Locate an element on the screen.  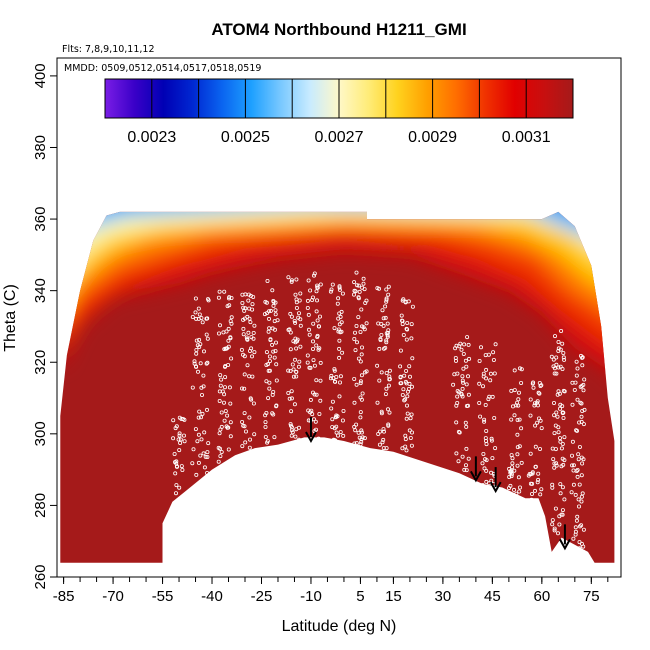
x-tick-label: -10 is located at coordinates (311, 596).